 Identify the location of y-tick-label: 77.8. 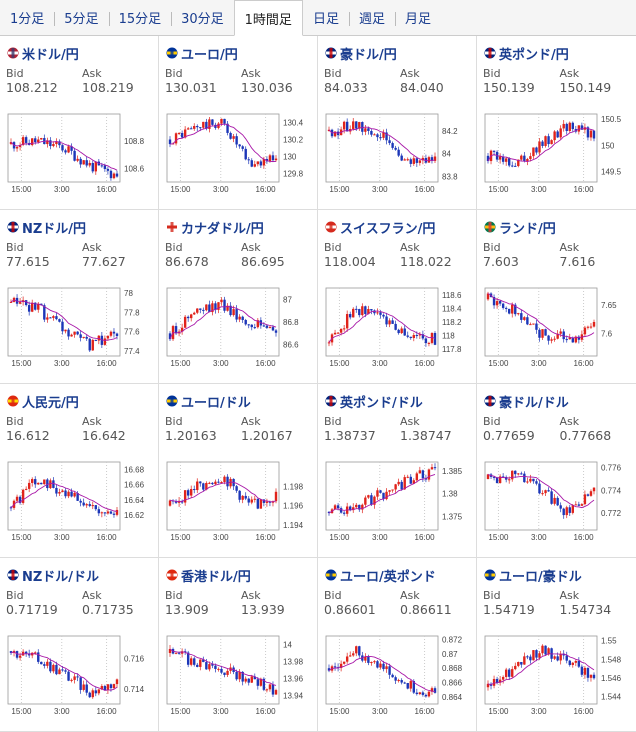
(132, 312).